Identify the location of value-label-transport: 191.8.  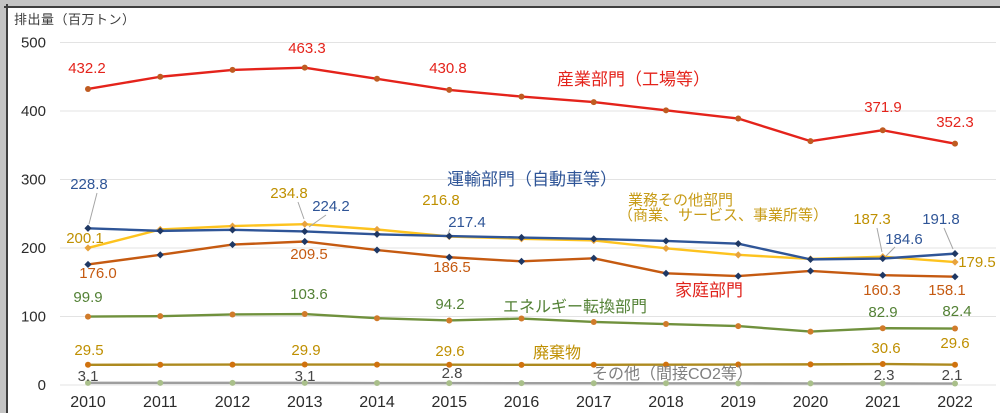
(941, 219).